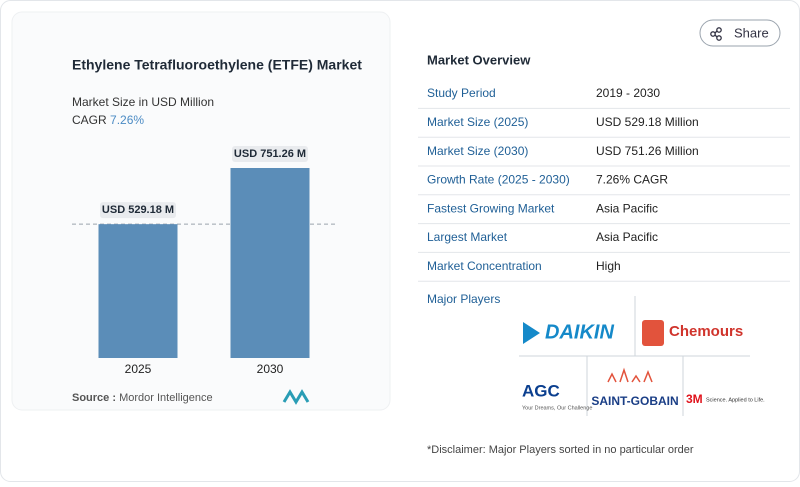 The width and height of the screenshot is (800, 487). I want to click on cagr-value: 7.26%, so click(127, 120).